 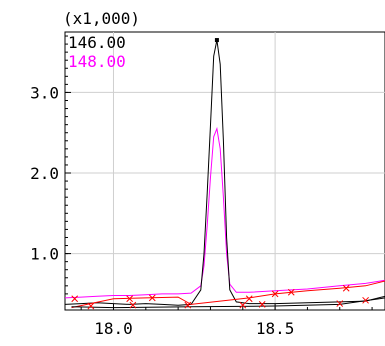 I want to click on x-tick-label: 18.0, so click(x=113, y=328).